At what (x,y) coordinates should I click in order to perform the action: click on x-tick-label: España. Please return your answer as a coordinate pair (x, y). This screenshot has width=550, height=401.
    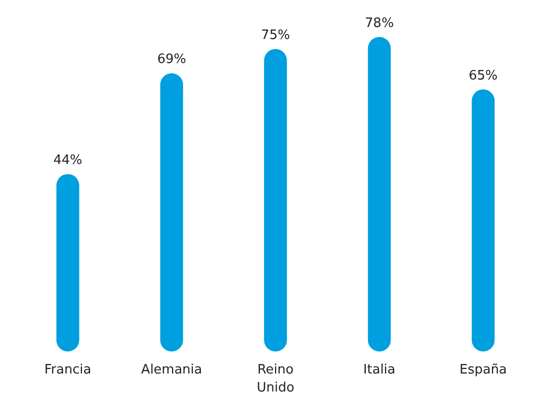
    Looking at the image, I should click on (483, 370).